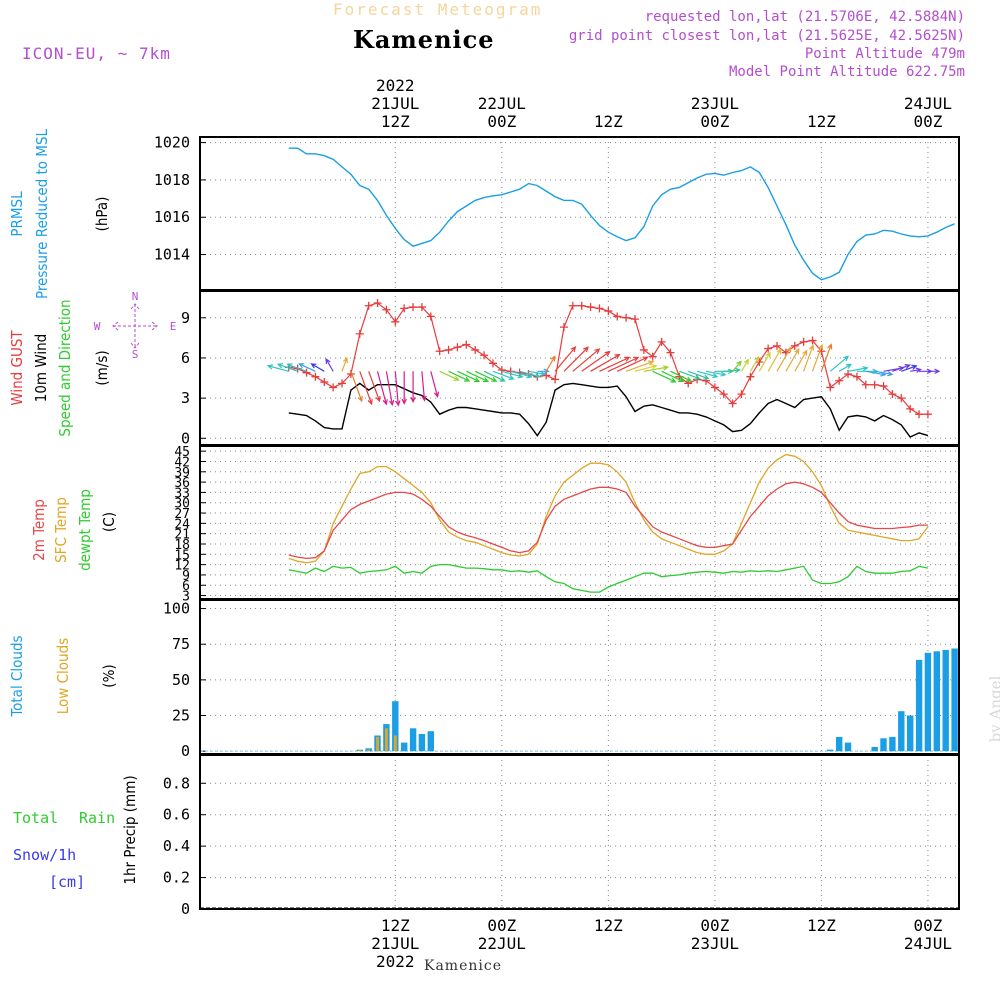 The image size is (1000, 1000). What do you see at coordinates (109, 522) in the screenshot?
I see `label-celsius: (C)` at bounding box center [109, 522].